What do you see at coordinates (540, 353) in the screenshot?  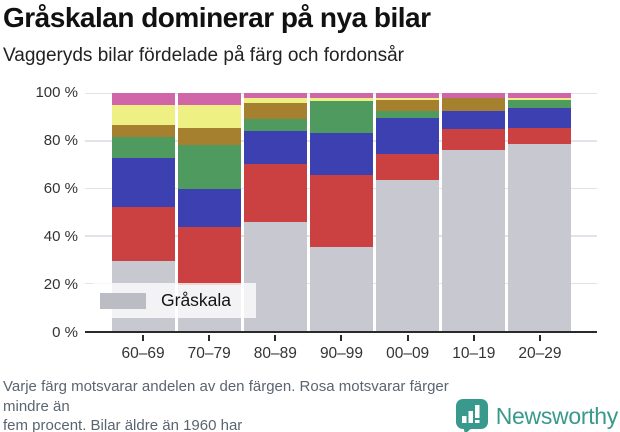 I see `x-tick-label: 20–29` at bounding box center [540, 353].